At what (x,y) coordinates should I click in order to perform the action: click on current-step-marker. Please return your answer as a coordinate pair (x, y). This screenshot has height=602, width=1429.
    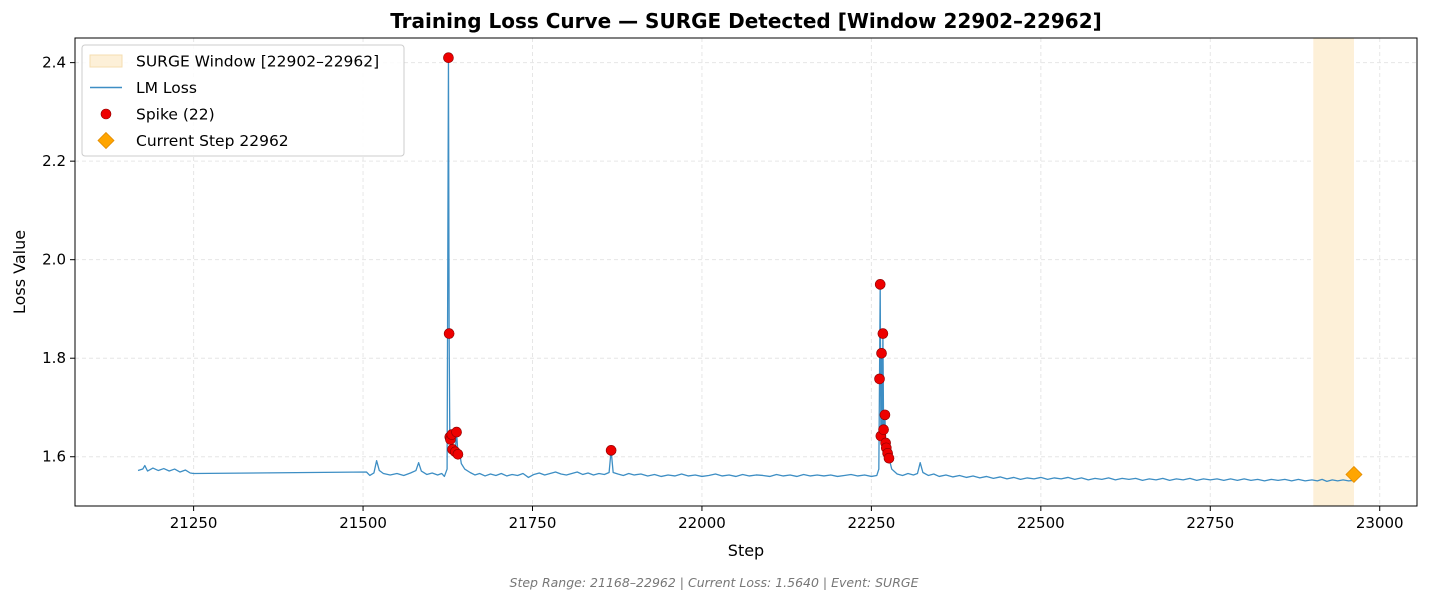
    Looking at the image, I should click on (1354, 474).